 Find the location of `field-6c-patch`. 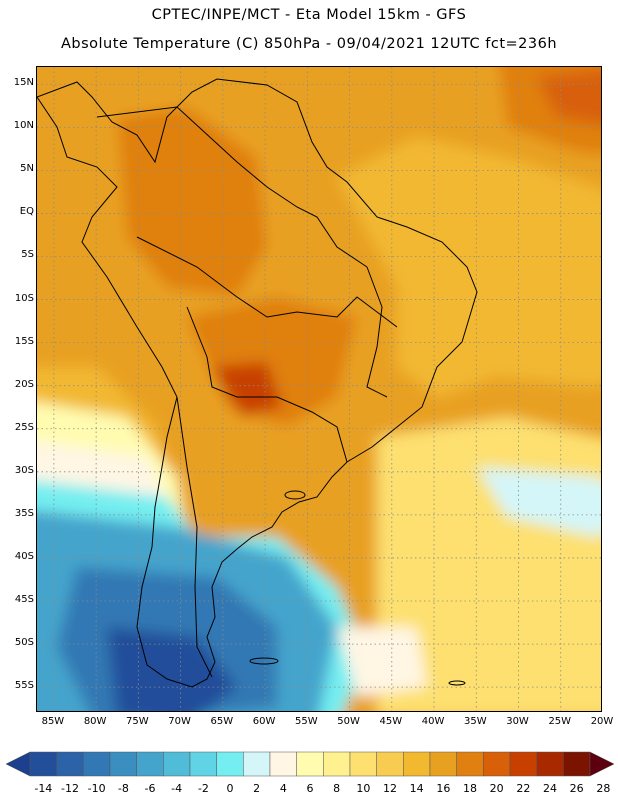

field-6c-patch is located at coordinates (382, 662).